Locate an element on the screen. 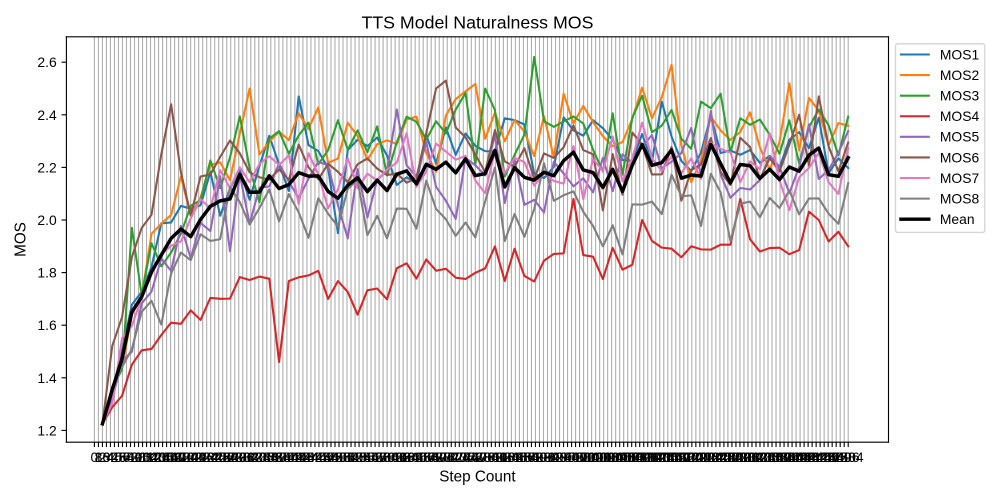  svg-text: 424 is located at coordinates (306, 457).